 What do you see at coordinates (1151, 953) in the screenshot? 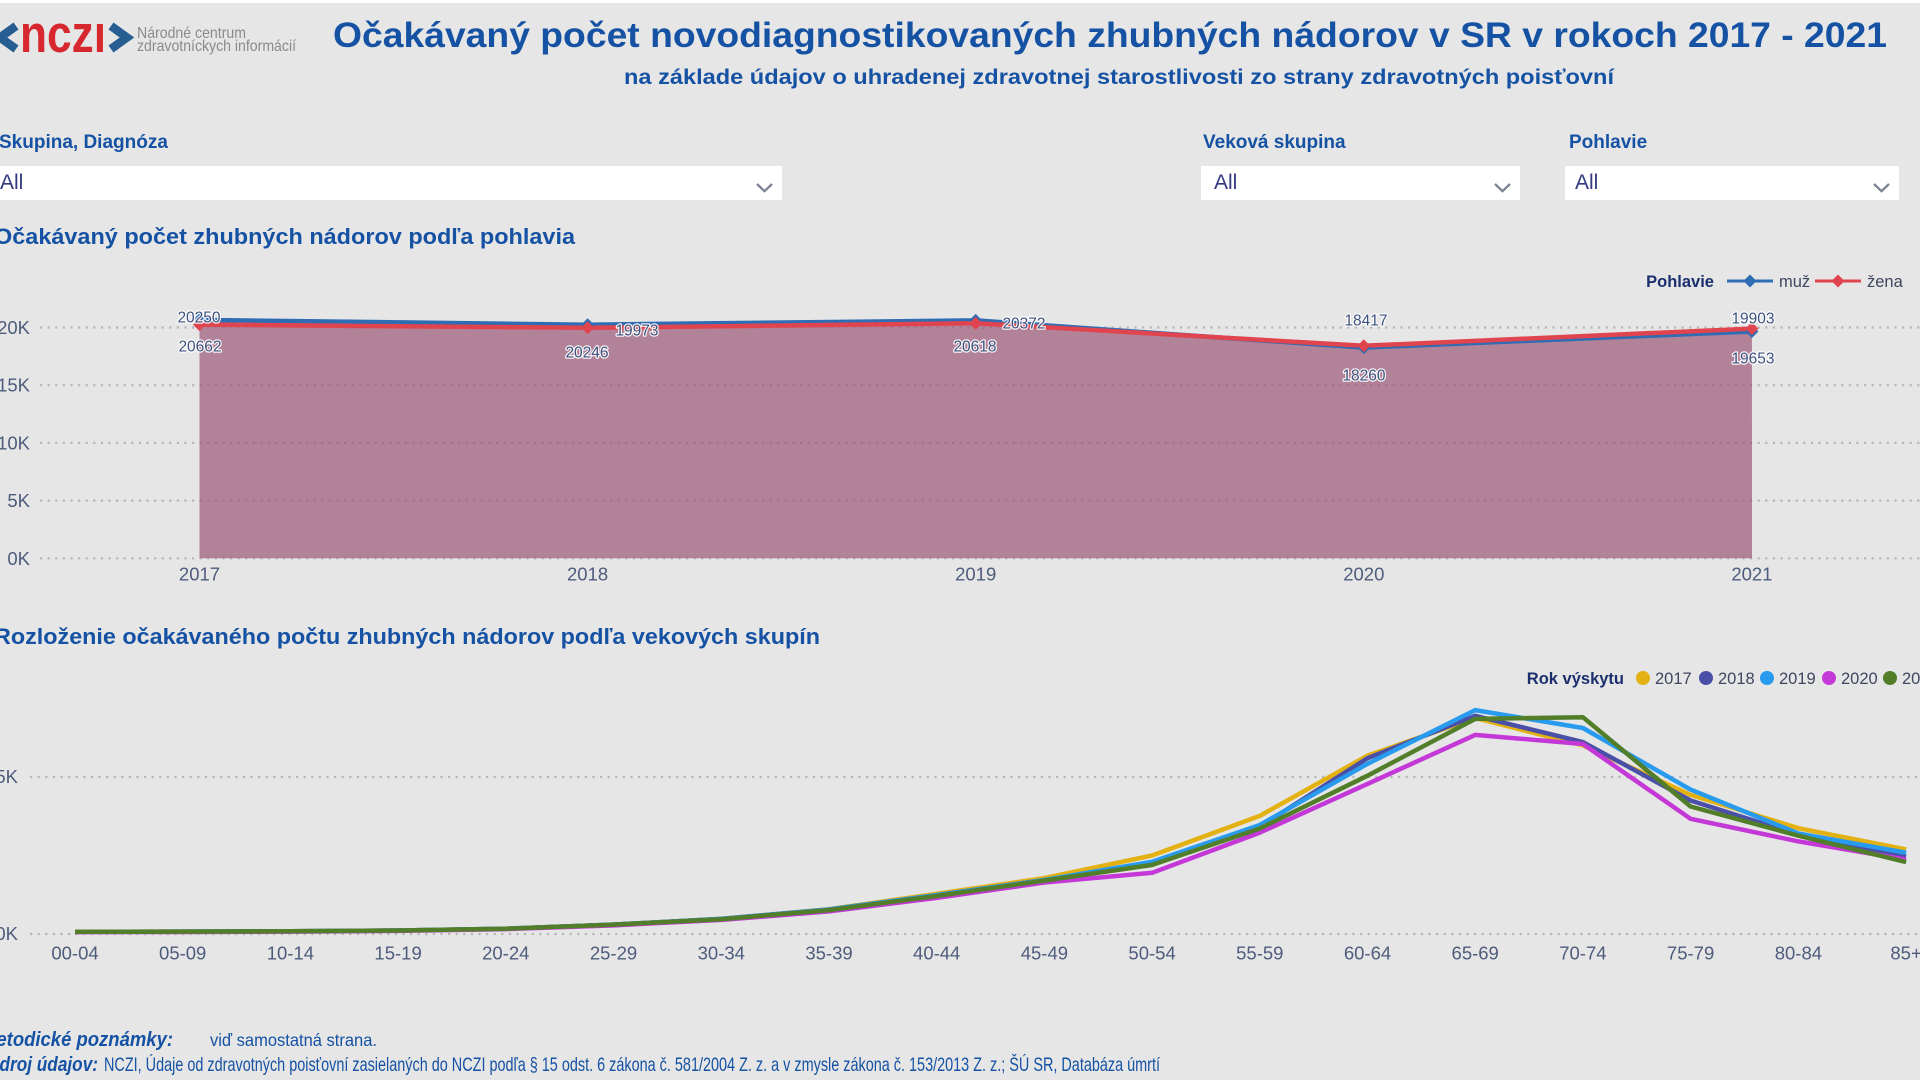
I see `svg-text: 50-54` at bounding box center [1151, 953].